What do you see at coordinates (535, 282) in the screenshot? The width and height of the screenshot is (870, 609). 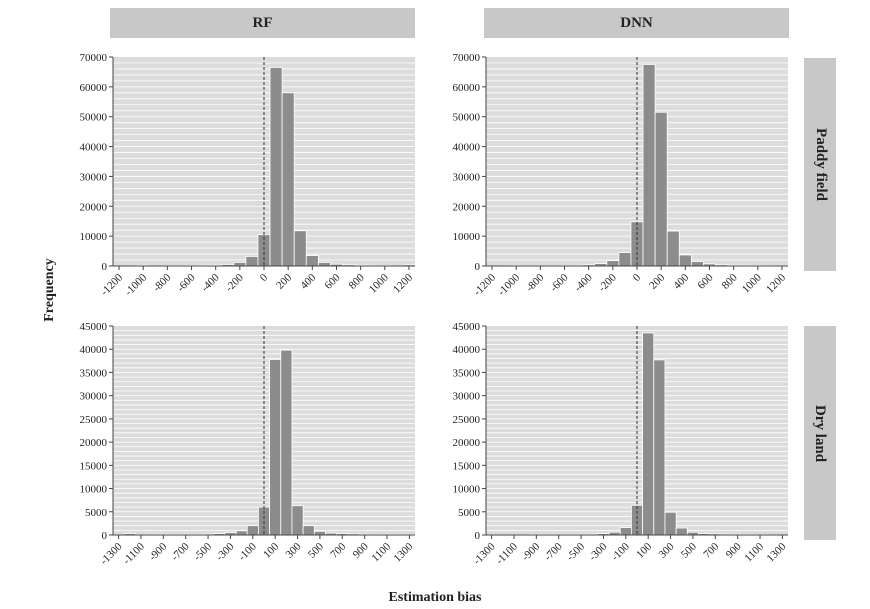 I see `panel-1-xtick-label-2: -800` at bounding box center [535, 282].